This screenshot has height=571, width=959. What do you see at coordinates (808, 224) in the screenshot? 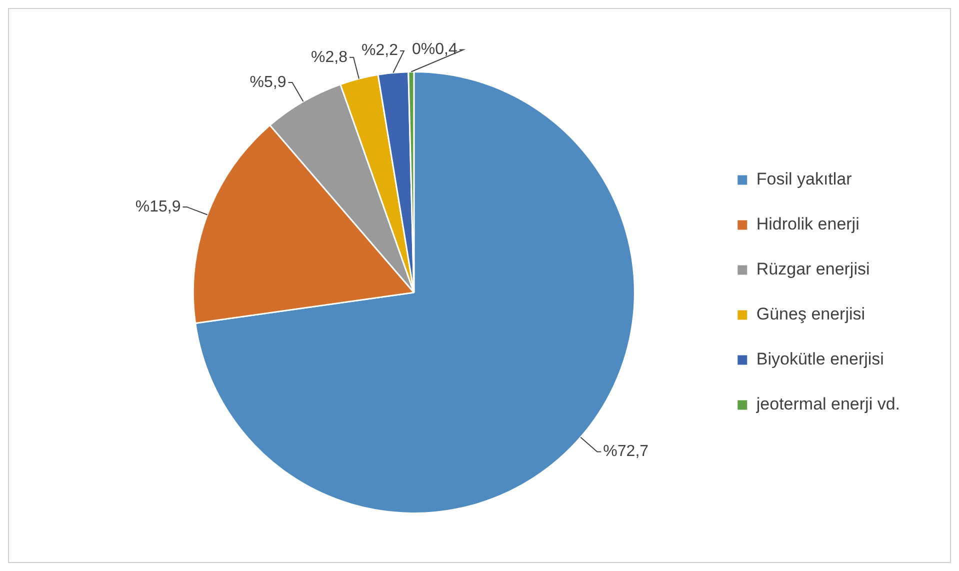
I see `legend-label: Hidrolik enerji` at bounding box center [808, 224].